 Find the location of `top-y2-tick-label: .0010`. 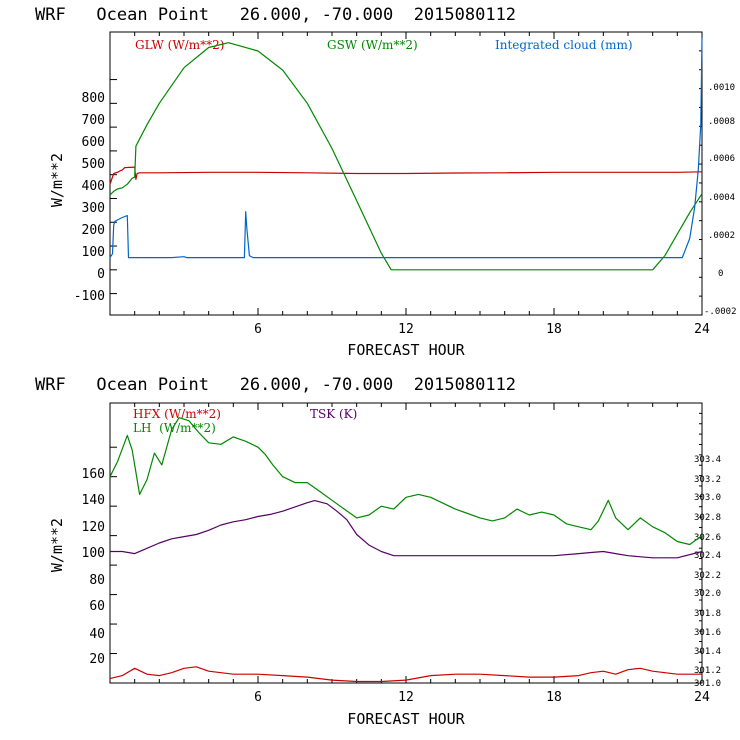

top-y2-tick-label: .0010 is located at coordinates (721, 88).